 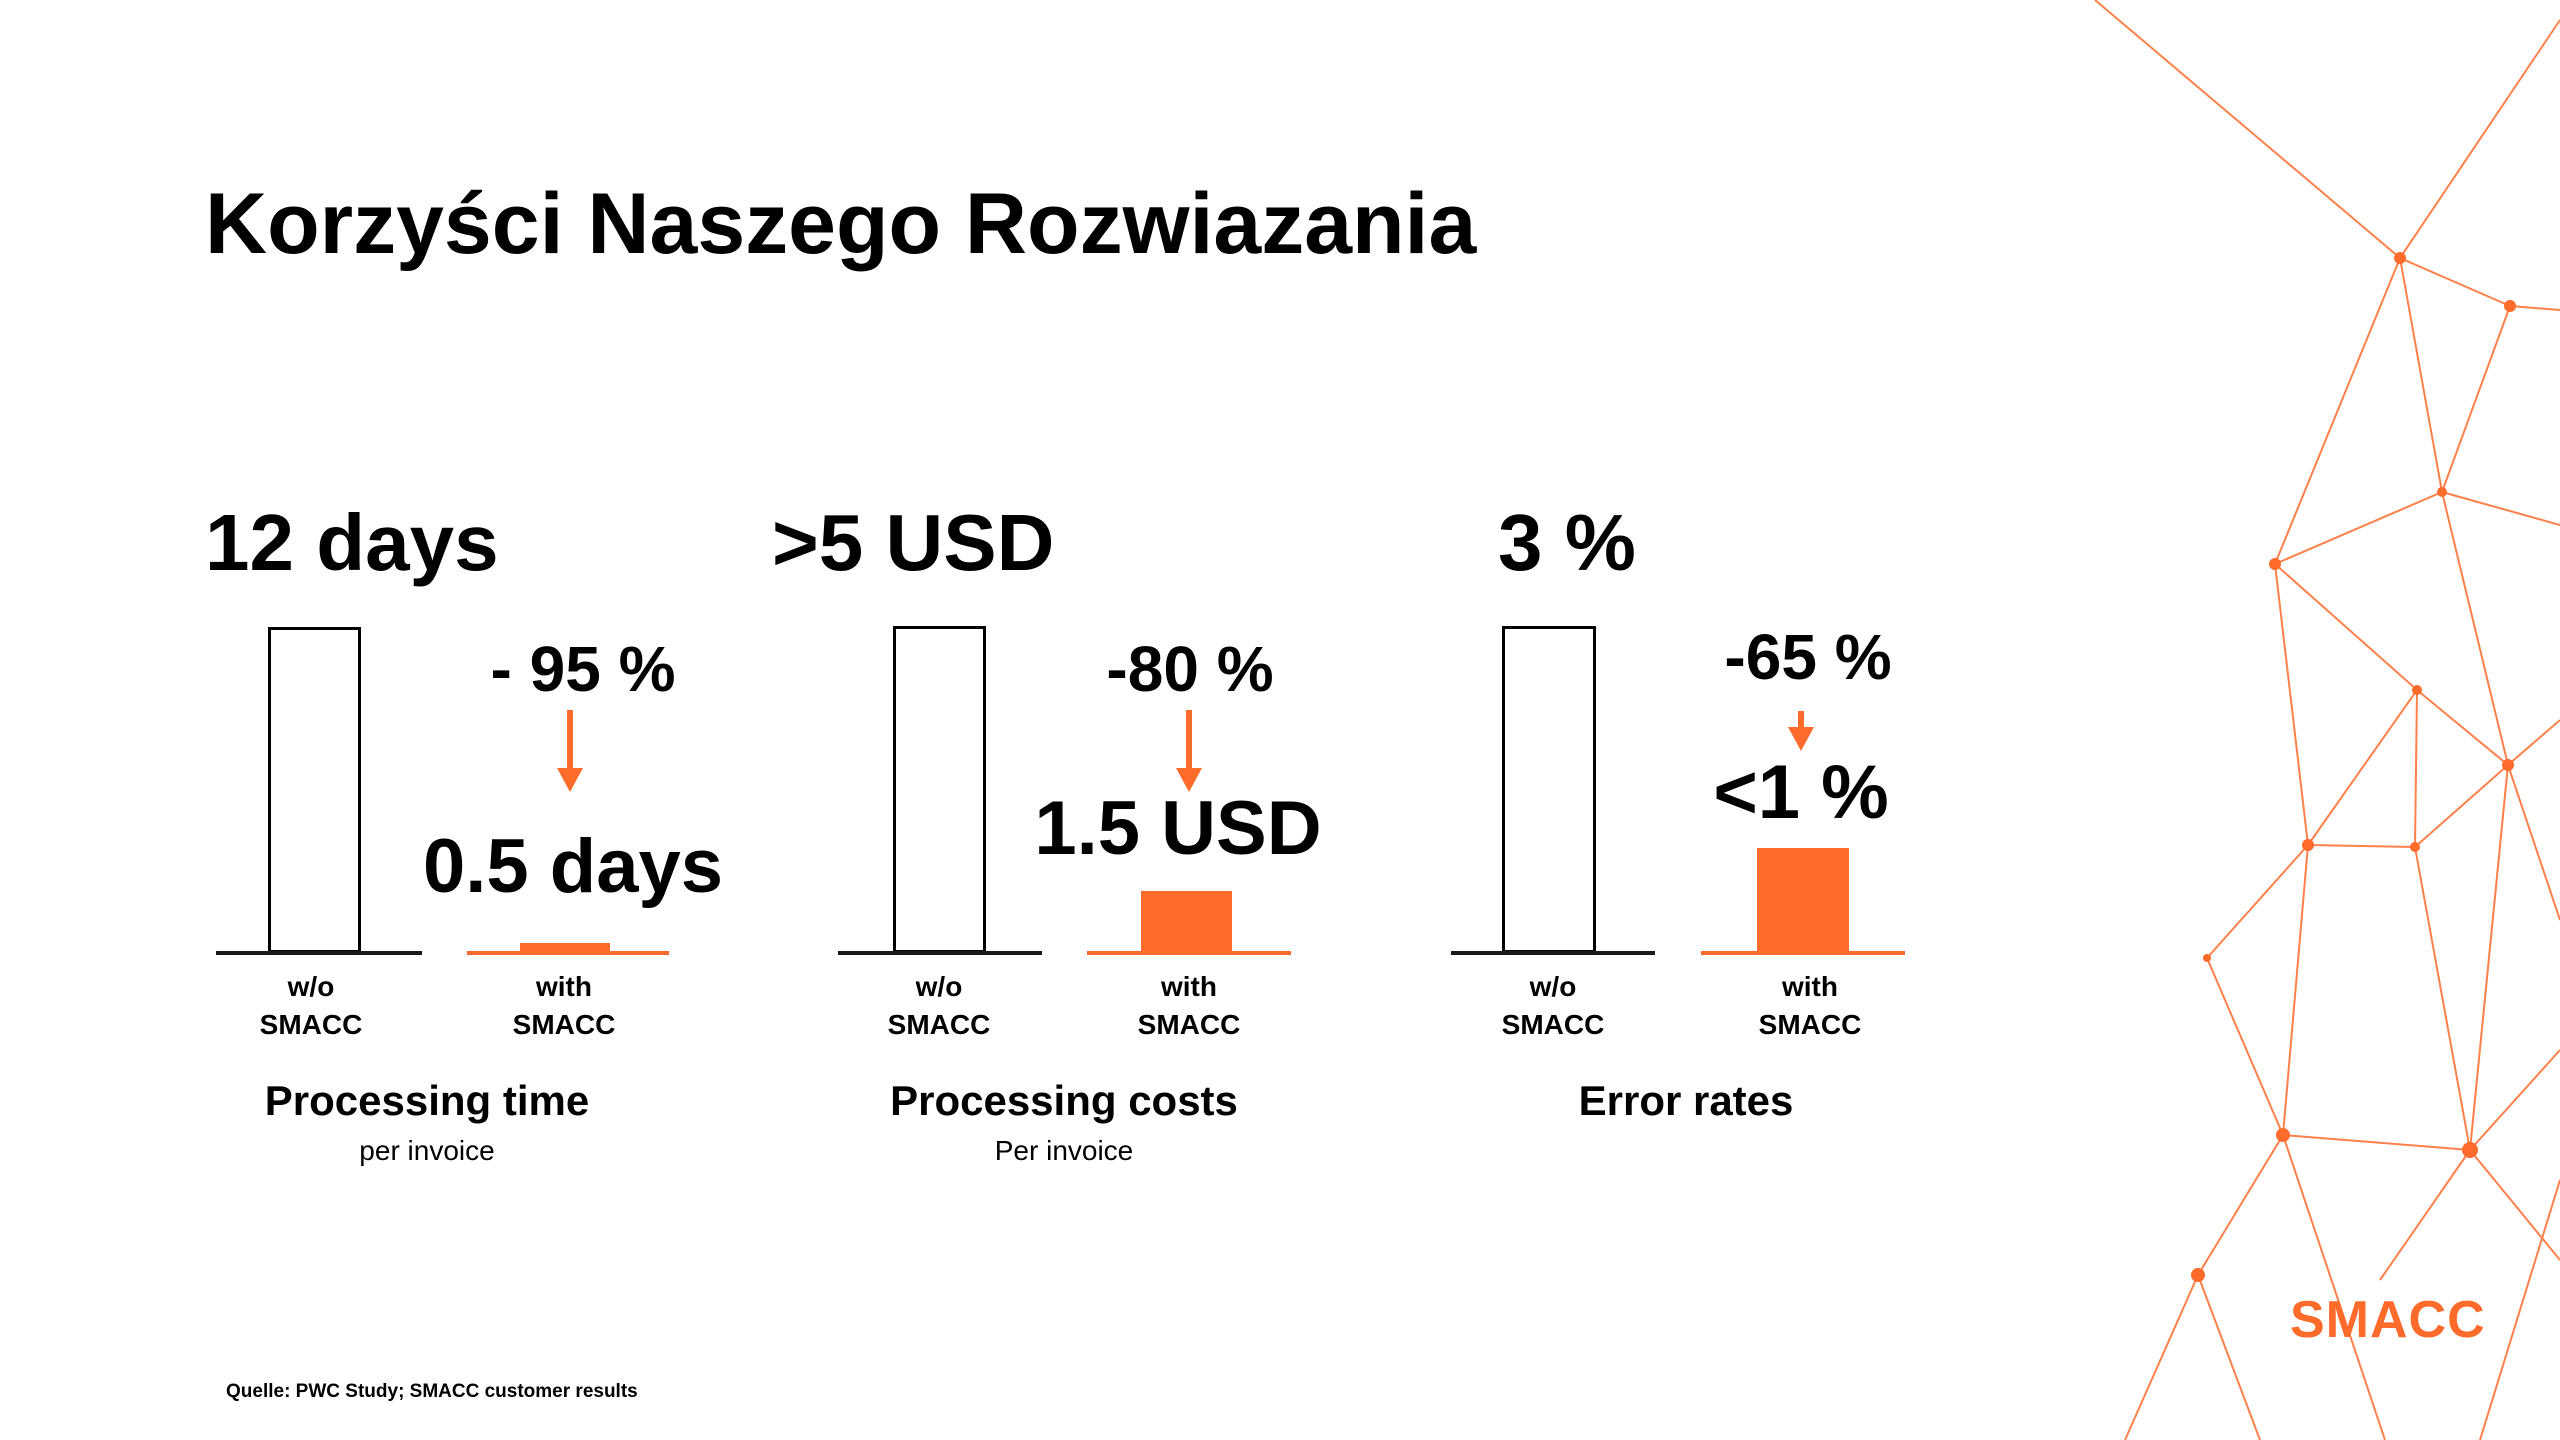 I want to click on metric-title: Processing costs, so click(x=1064, y=1100).